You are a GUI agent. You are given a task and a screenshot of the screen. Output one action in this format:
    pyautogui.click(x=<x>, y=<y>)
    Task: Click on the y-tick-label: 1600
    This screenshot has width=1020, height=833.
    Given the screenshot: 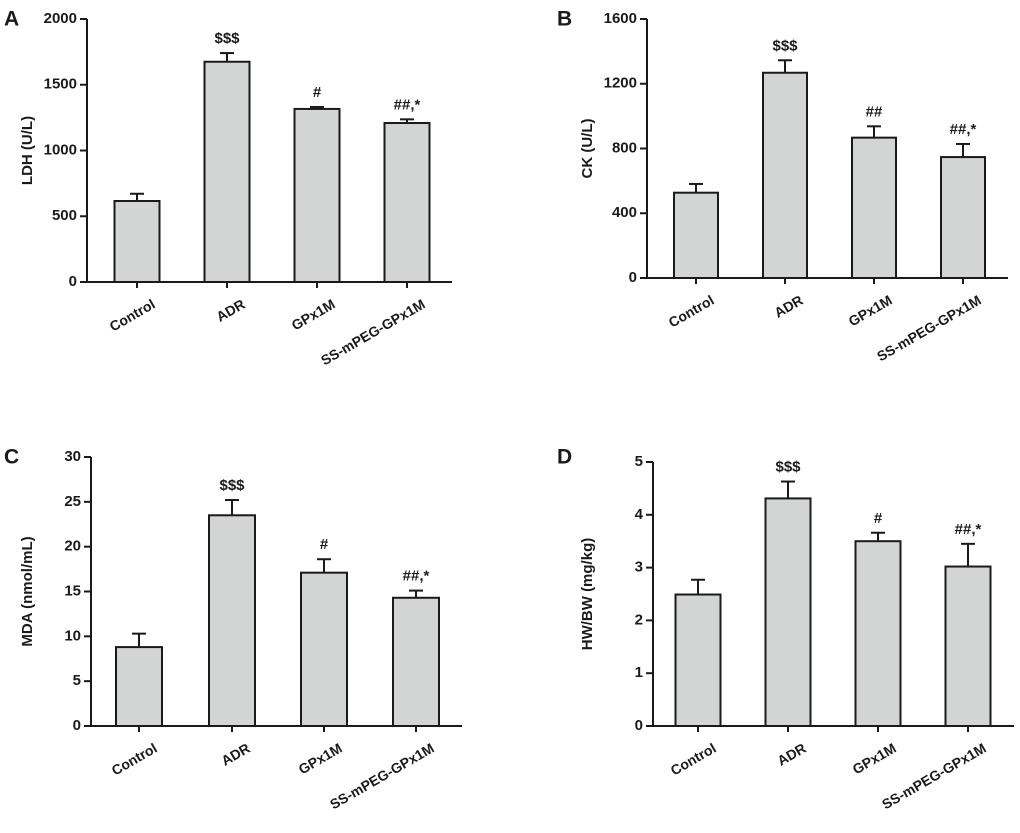 What is the action you would take?
    pyautogui.click(x=620, y=18)
    